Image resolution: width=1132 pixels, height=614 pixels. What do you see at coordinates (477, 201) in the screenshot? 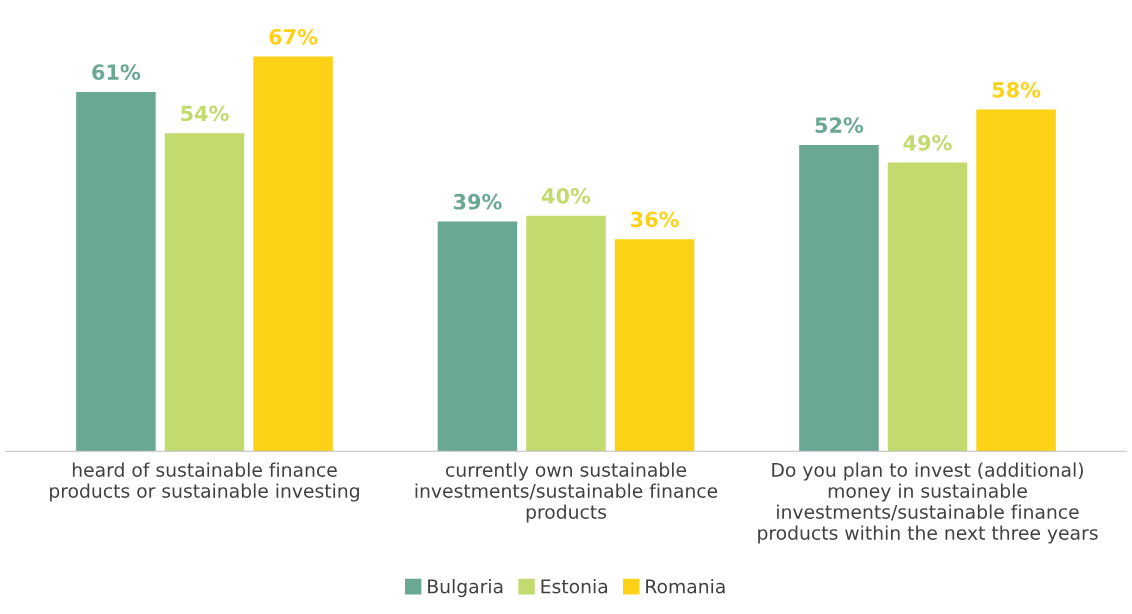
I see `data-label: 39%` at bounding box center [477, 201].